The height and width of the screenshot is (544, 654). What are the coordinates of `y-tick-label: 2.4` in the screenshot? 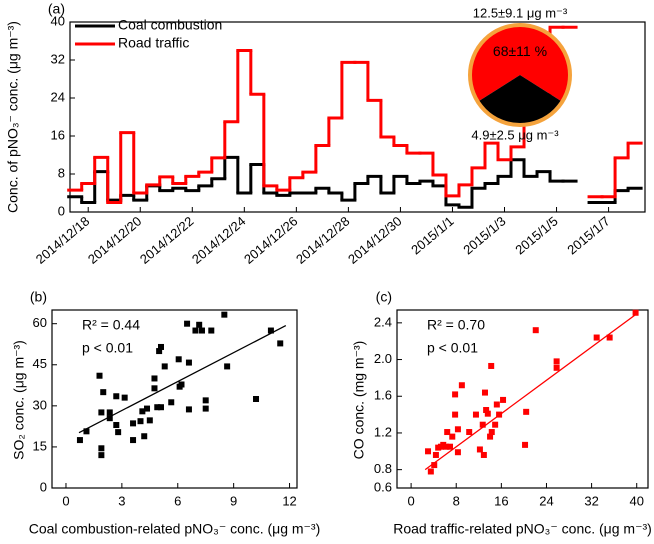 It's located at (383, 321).